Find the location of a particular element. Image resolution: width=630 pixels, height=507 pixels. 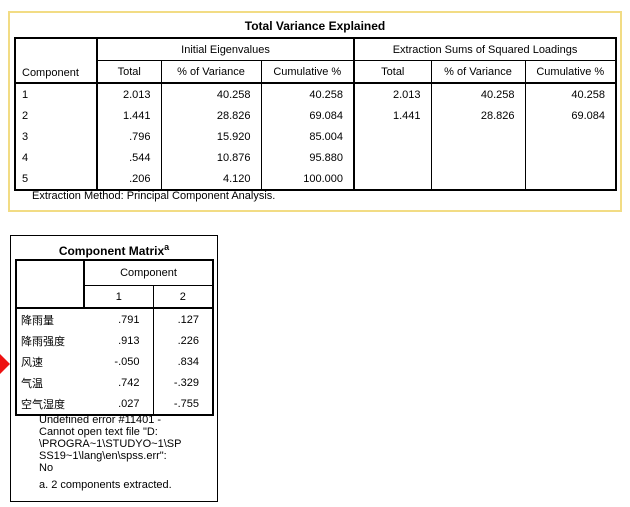

cell: 85.004 is located at coordinates (307, 136).